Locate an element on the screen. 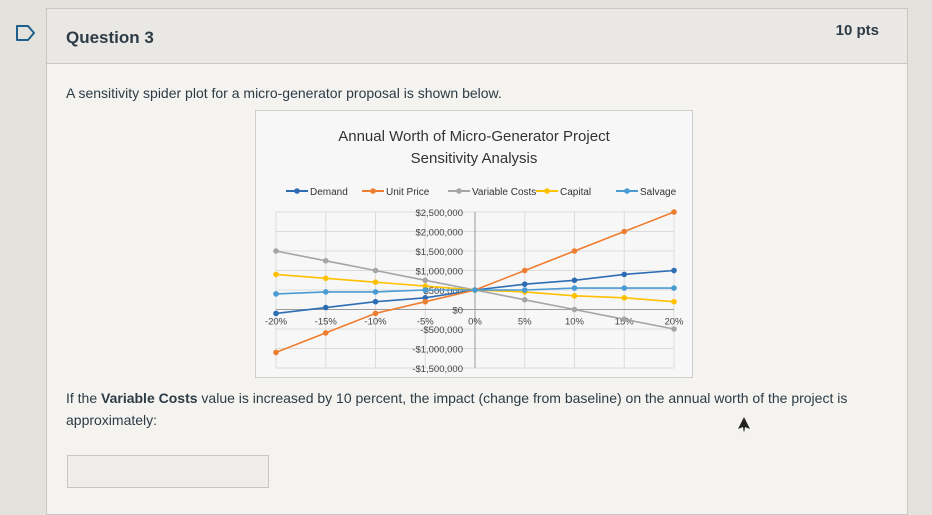 This screenshot has width=932, height=515. x-tick-label: -15% is located at coordinates (326, 322).